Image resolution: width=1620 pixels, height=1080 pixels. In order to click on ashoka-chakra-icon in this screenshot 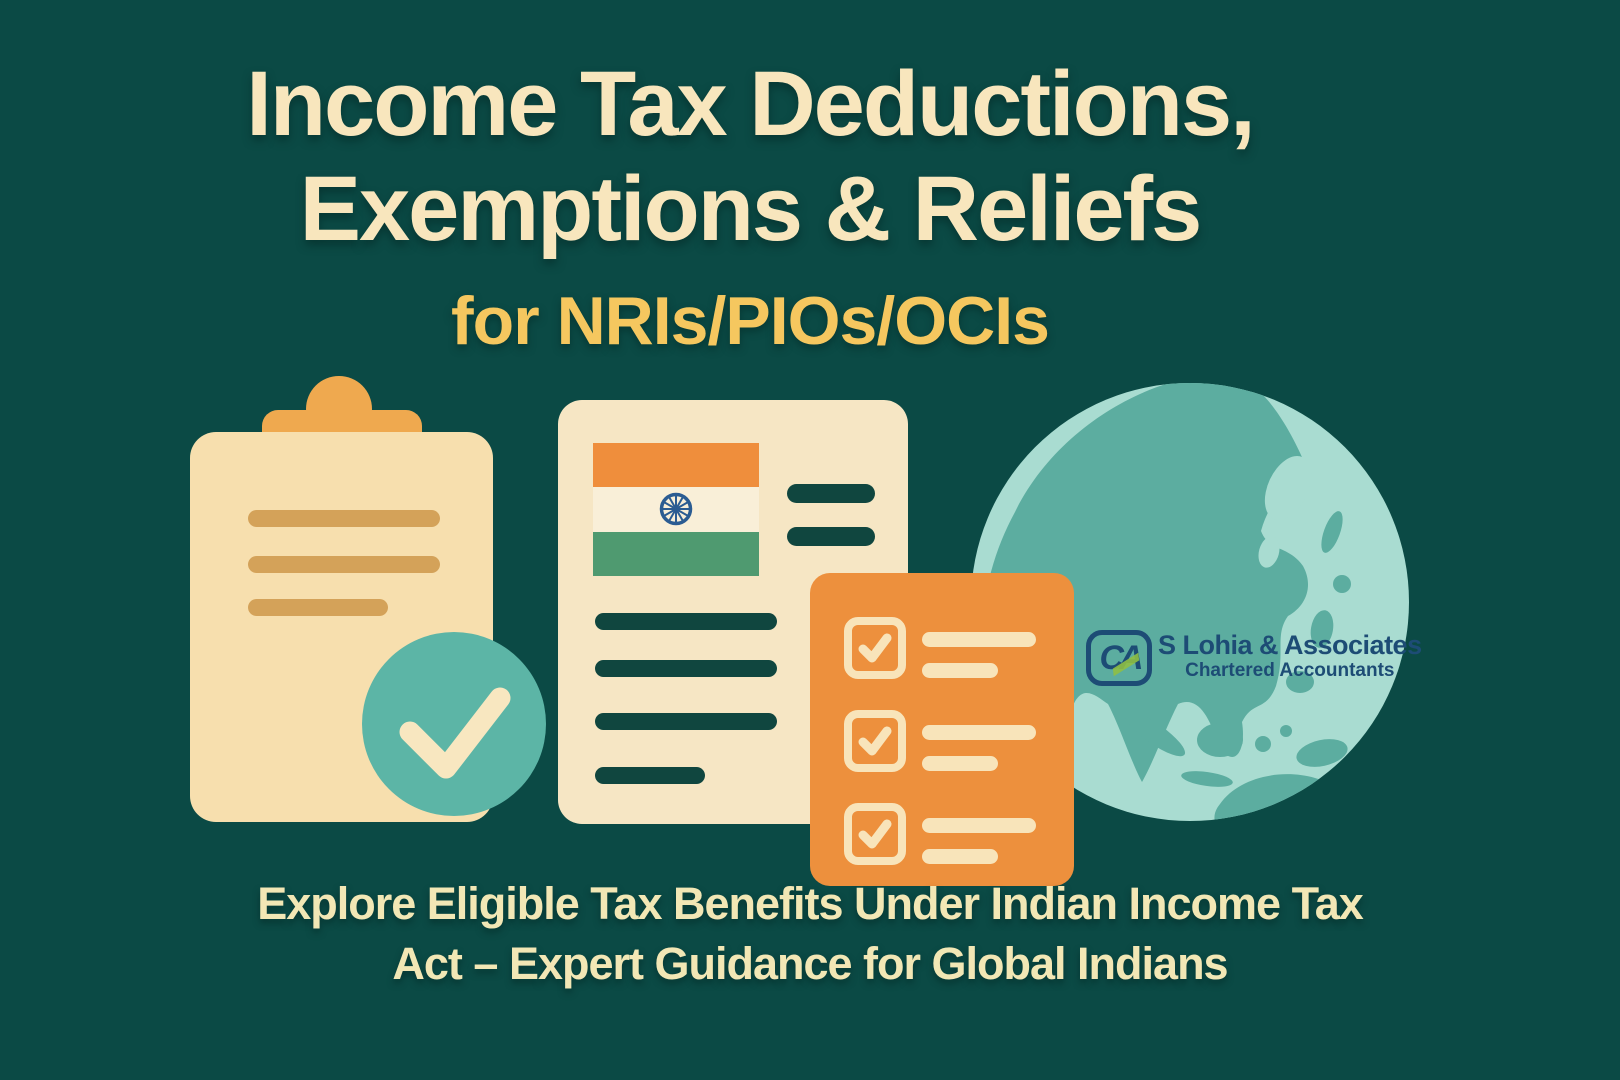, I will do `click(676, 509)`.